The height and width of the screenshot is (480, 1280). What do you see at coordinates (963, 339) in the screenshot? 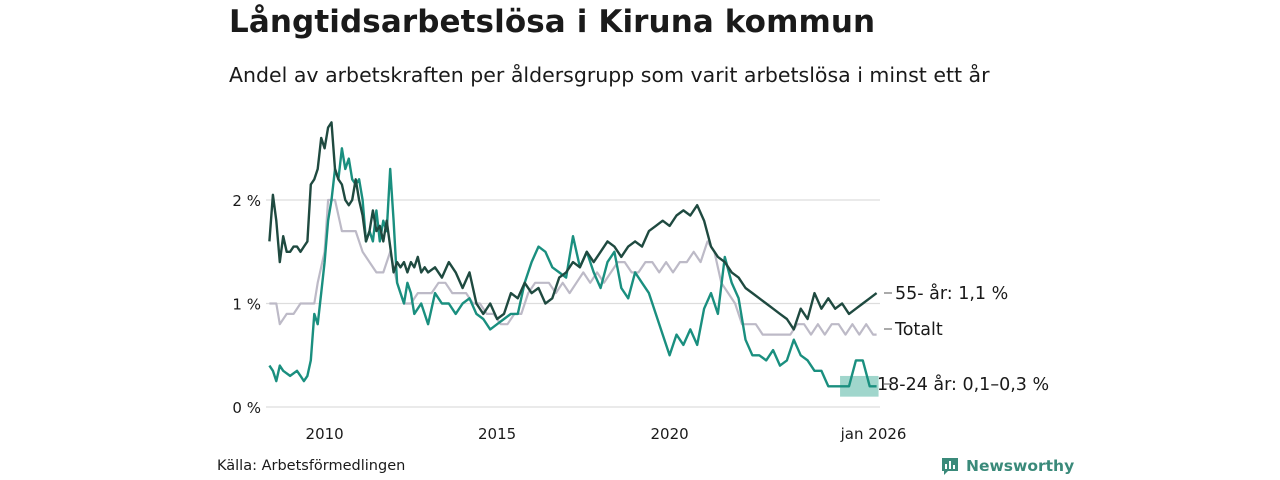
I see `series-labels: 55- år: 1,1 % Totalt 18-24 år: 0,1–0,3 %` at bounding box center [963, 339].